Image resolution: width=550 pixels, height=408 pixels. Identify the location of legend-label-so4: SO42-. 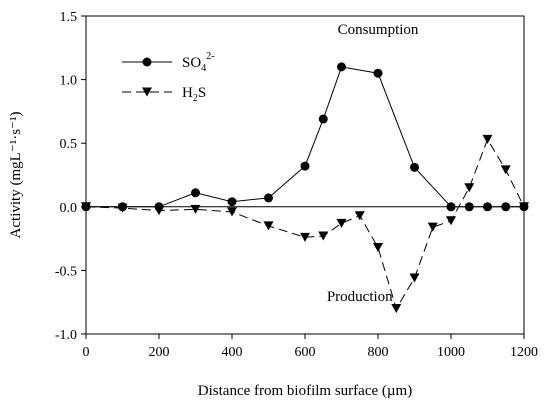
(198, 62).